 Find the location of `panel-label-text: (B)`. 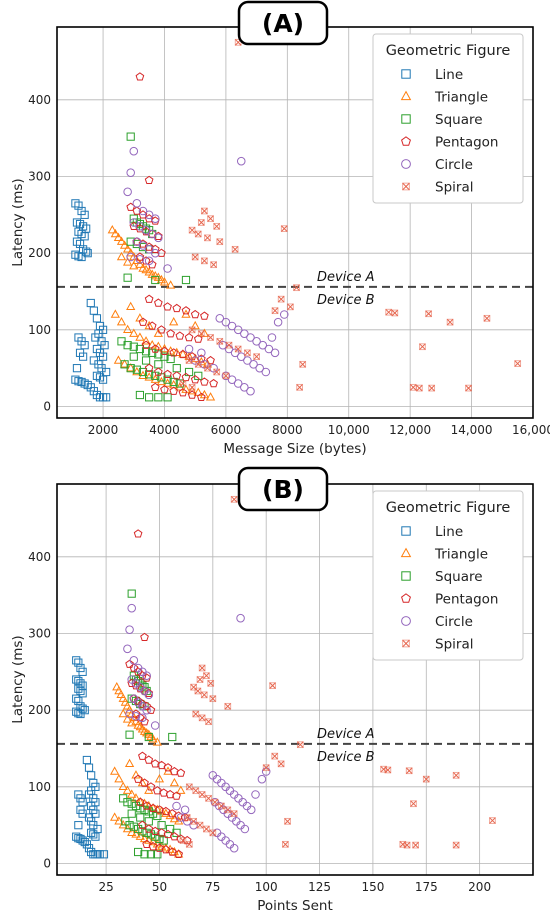

panel-label-text: (B) is located at coordinates (283, 489).